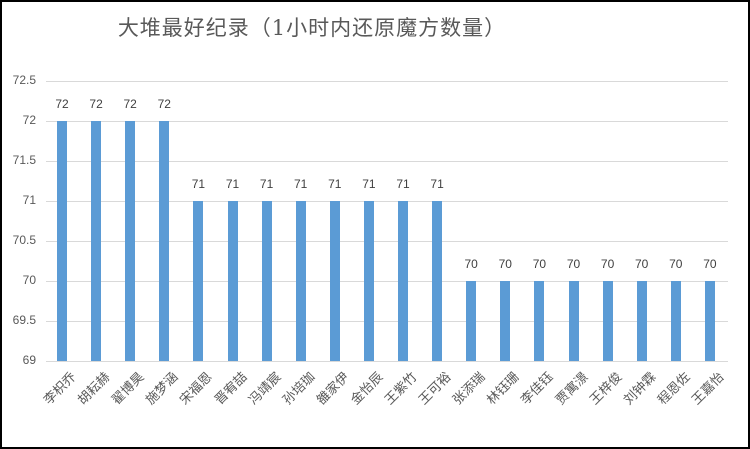  I want to click on x-axis-category-label: 冯靖宸, so click(265, 389).